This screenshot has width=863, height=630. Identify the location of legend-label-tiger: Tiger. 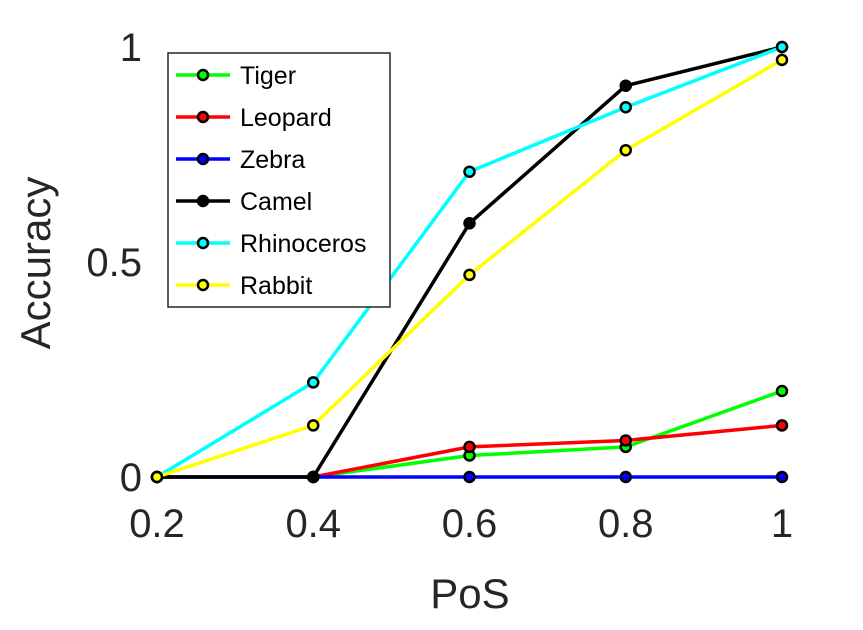
(268, 76).